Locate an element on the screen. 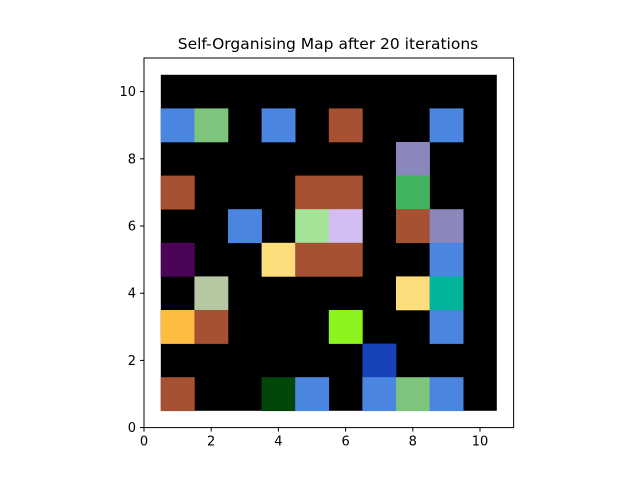  y-tick-label: 2 is located at coordinates (132, 361).